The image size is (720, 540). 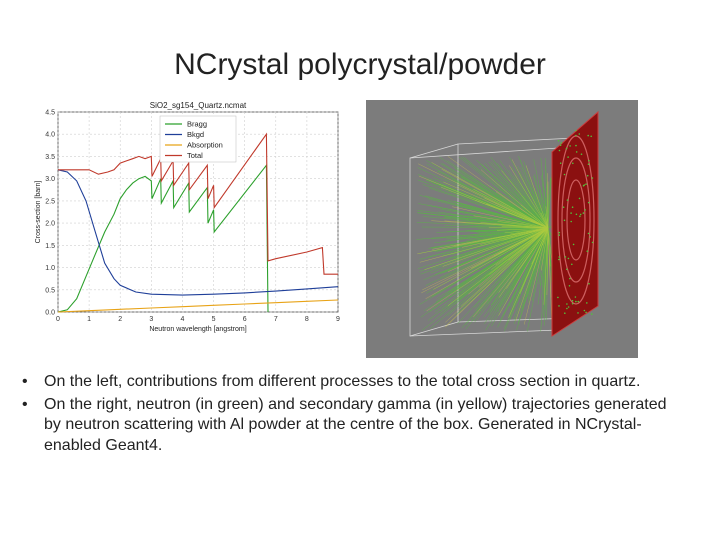 I want to click on box-edge, so click(x=434, y=151).